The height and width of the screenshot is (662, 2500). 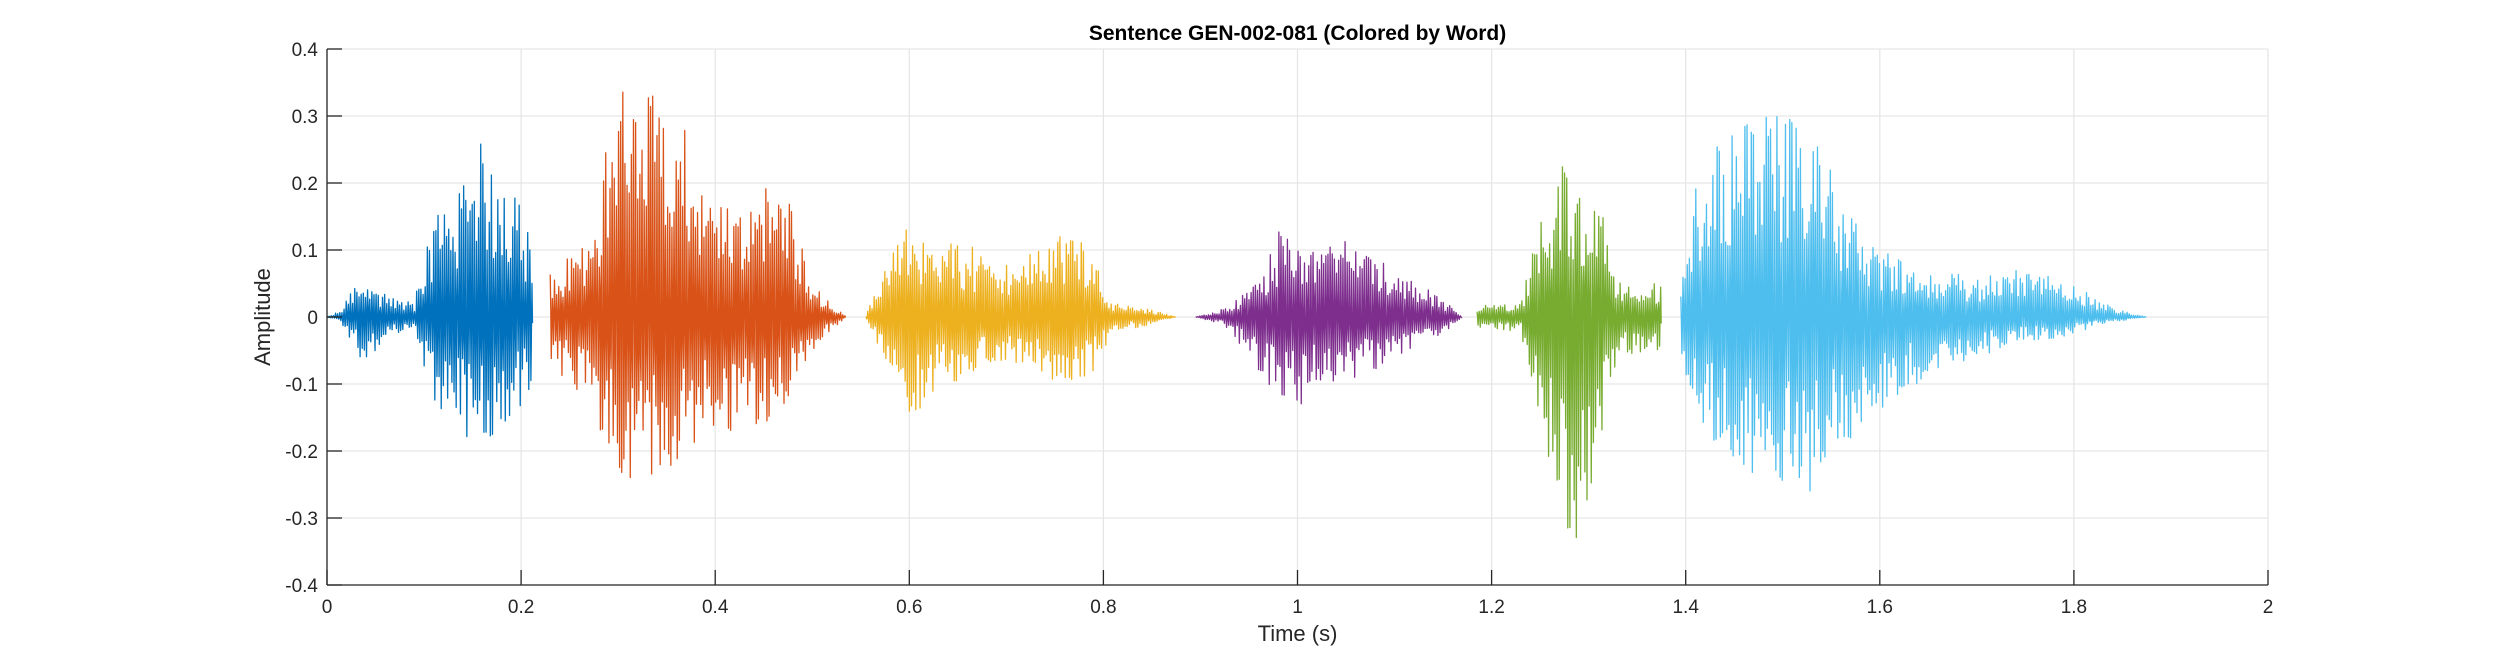 What do you see at coordinates (1298, 633) in the screenshot?
I see `x-axis-label: Time (s)` at bounding box center [1298, 633].